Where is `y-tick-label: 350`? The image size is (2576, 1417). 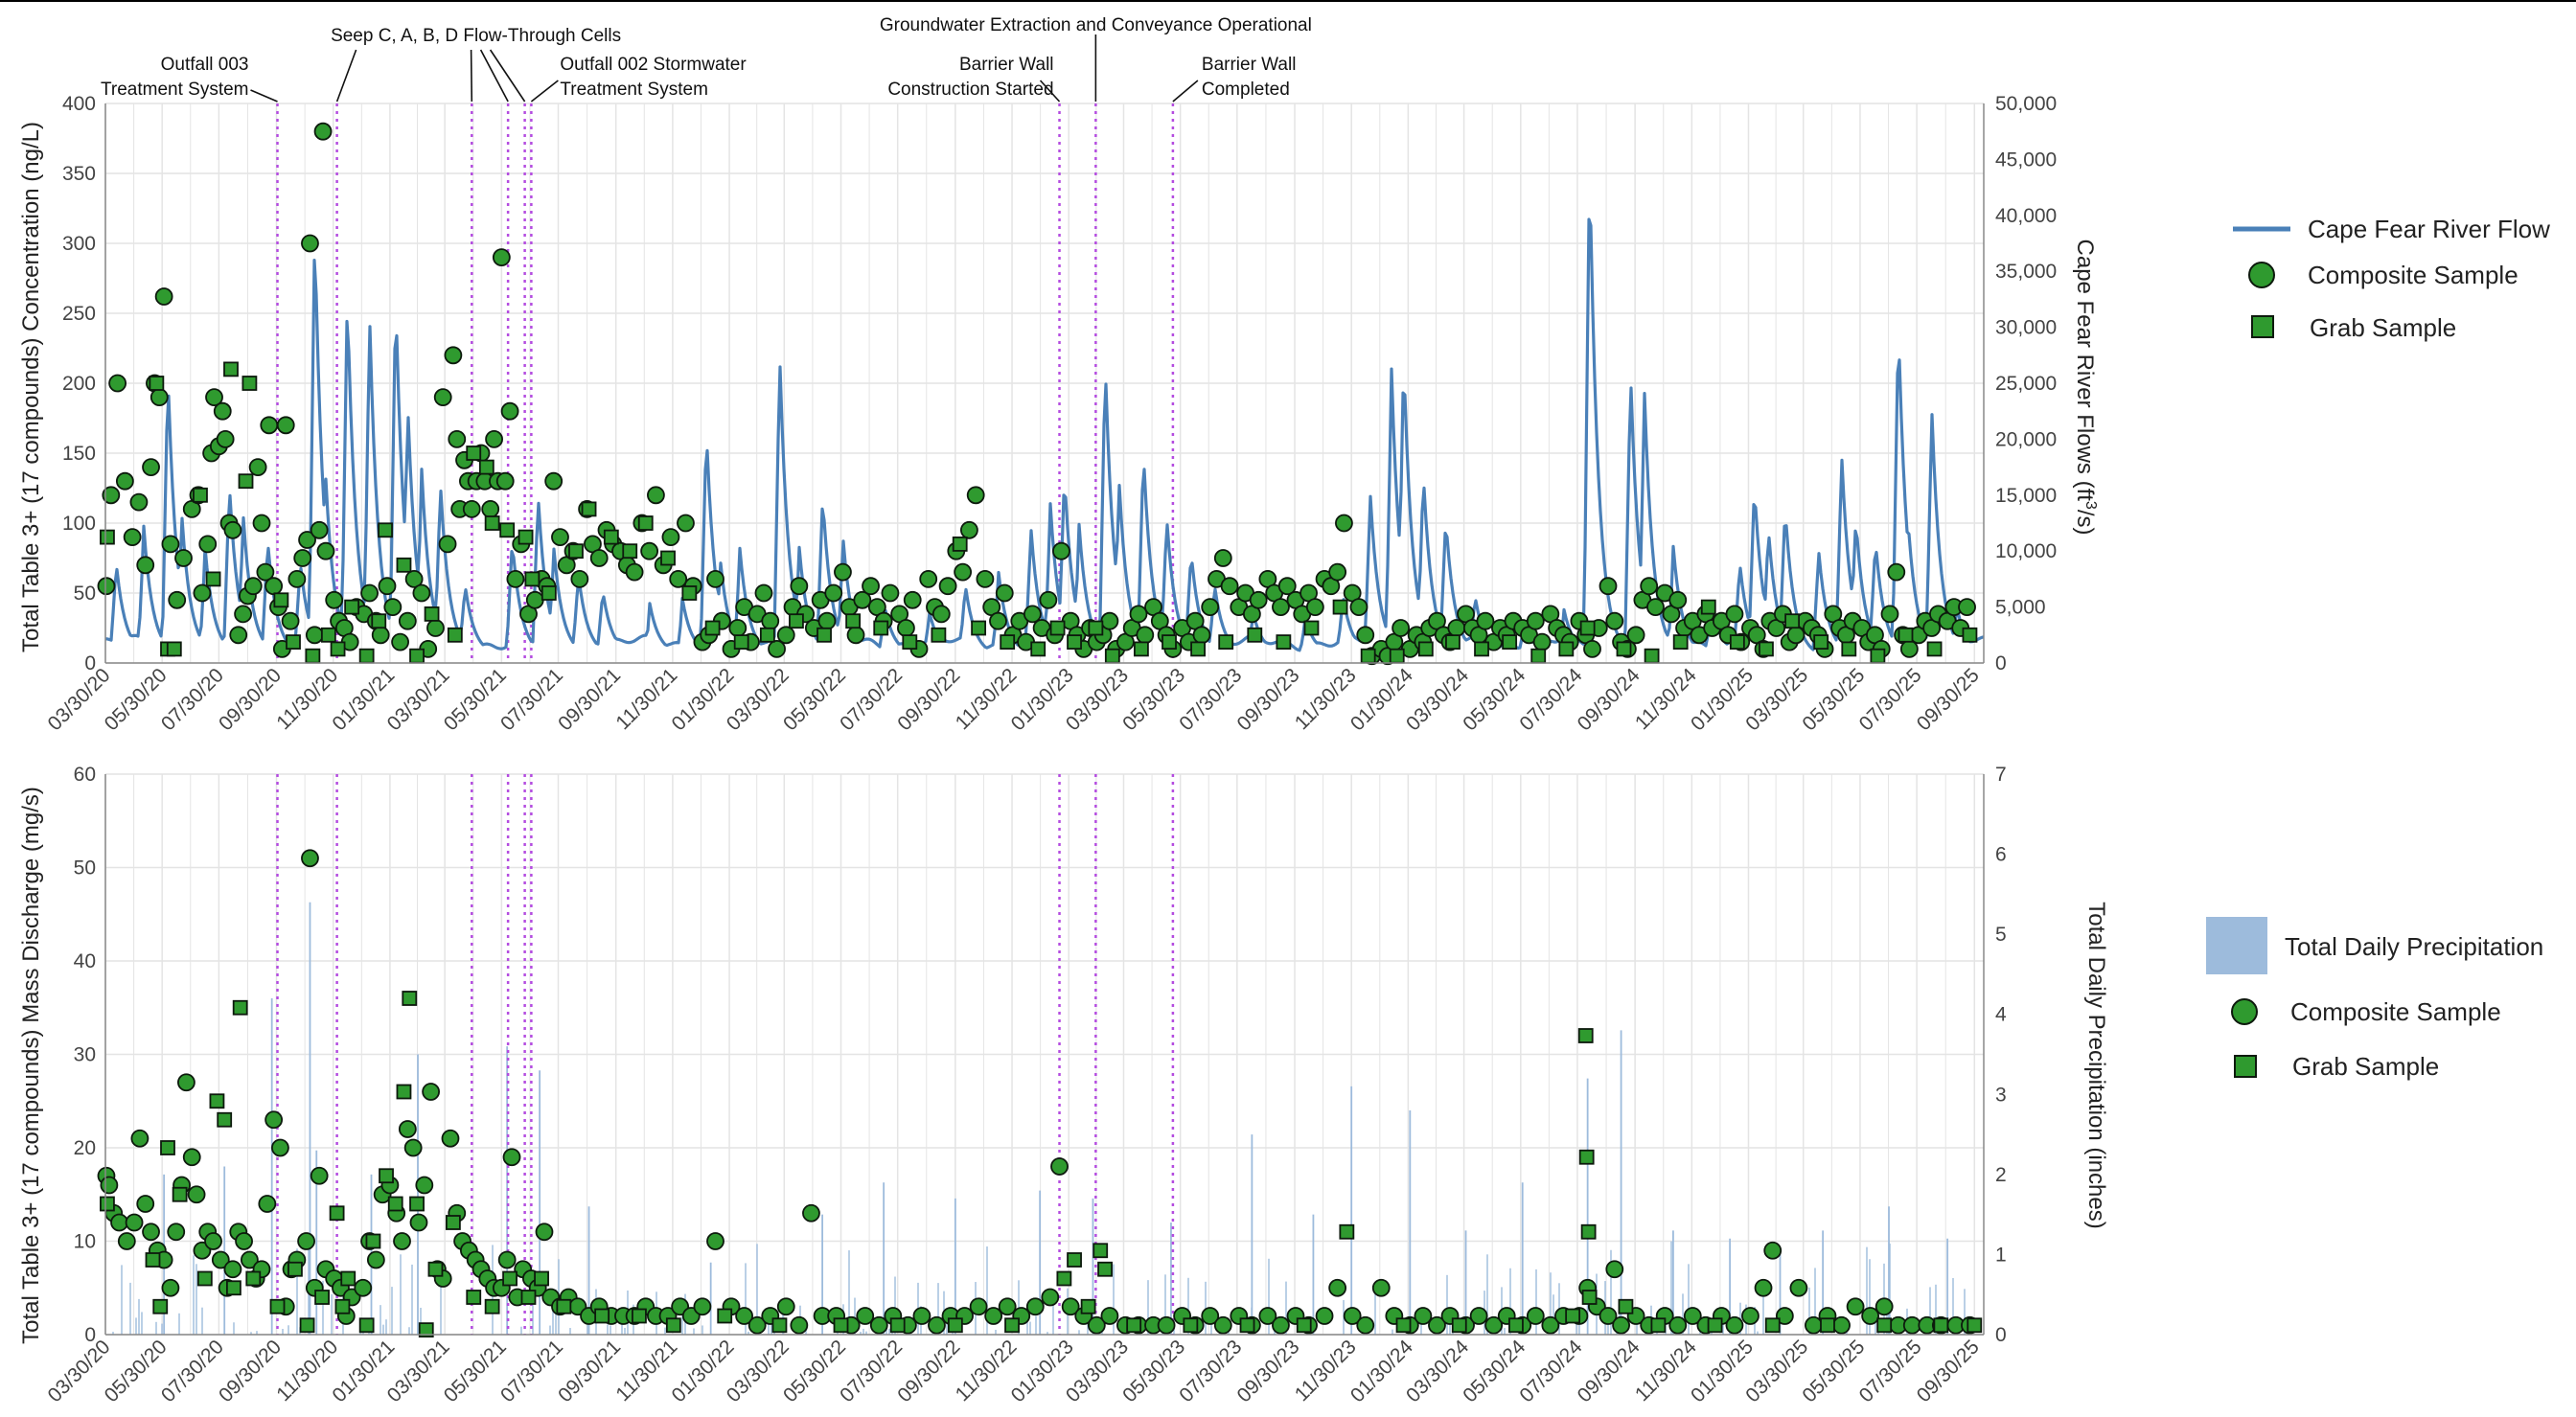 y-tick-label: 350 is located at coordinates (79, 174).